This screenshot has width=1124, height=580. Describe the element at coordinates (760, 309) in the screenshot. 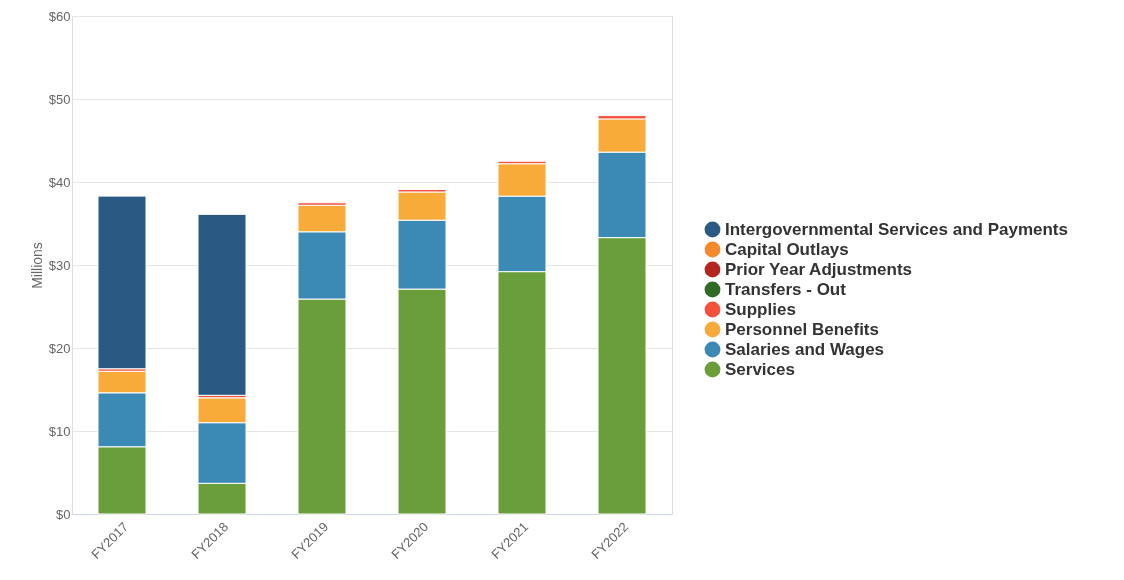

I see `legend-label: Supplies` at that location.